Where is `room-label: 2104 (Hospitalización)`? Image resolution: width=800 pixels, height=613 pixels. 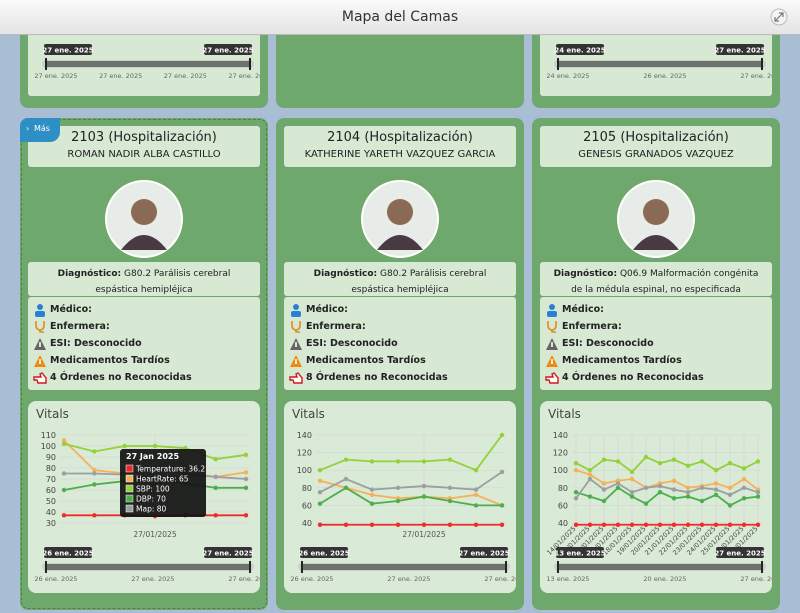 room-label: 2104 (Hospitalización) is located at coordinates (400, 137).